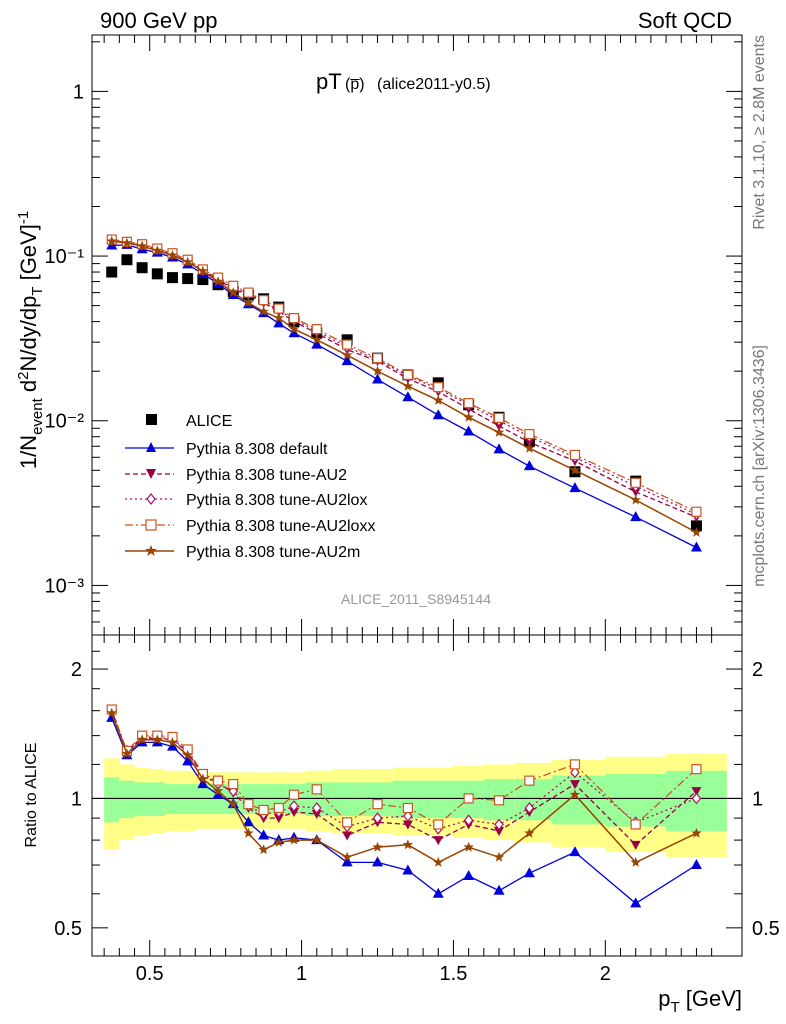 The height and width of the screenshot is (1024, 786). I want to click on x-axis-label: pT [GeV], so click(700, 1001).